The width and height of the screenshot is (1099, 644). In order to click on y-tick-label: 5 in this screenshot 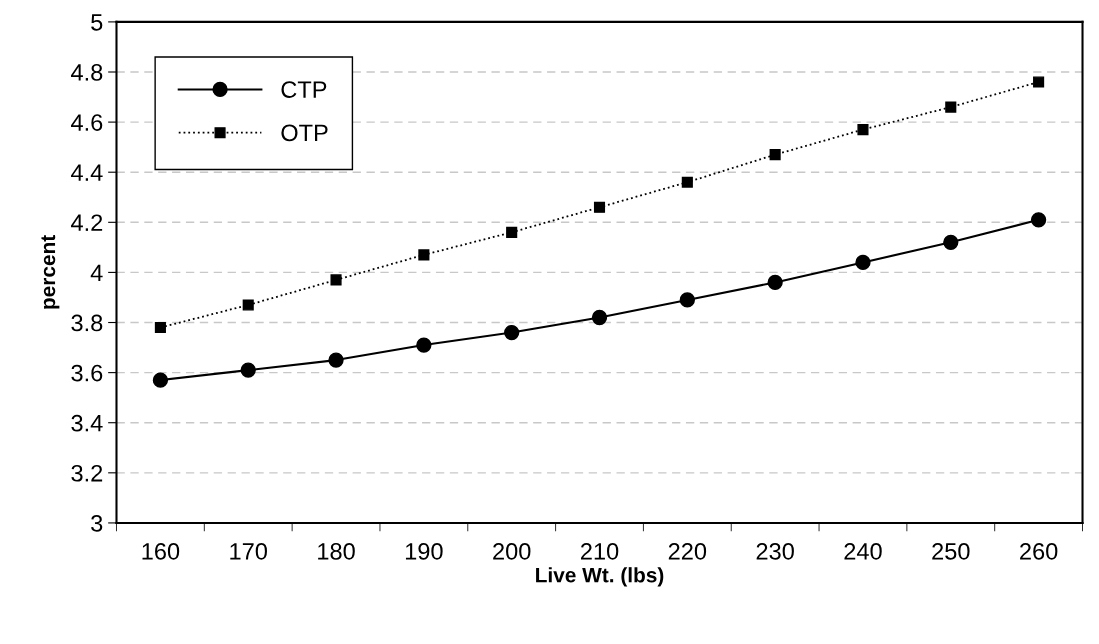, I will do `click(97, 22)`.